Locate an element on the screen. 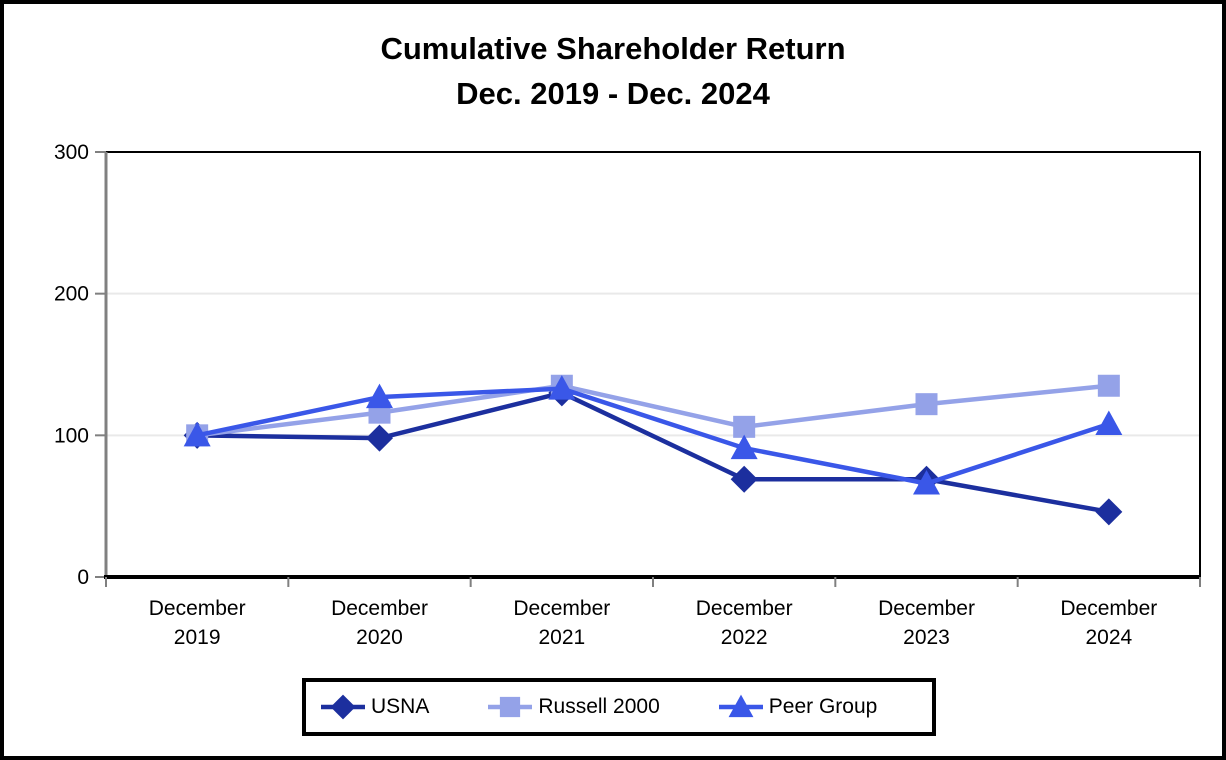  x-tick-label: December 2020 is located at coordinates (379, 623).